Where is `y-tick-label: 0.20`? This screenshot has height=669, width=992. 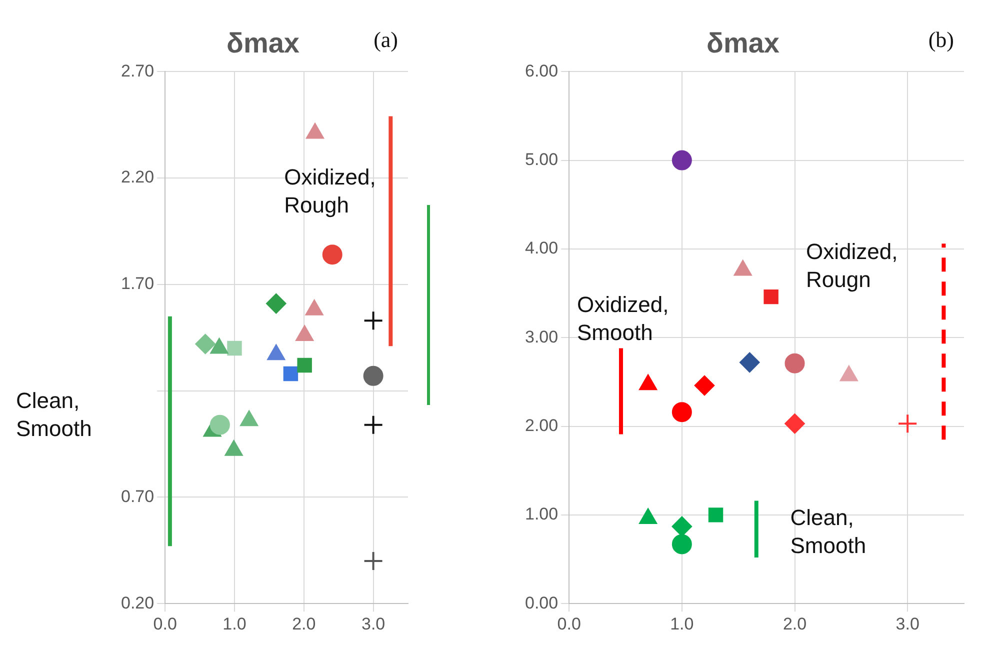 y-tick-label: 0.20 is located at coordinates (137, 602).